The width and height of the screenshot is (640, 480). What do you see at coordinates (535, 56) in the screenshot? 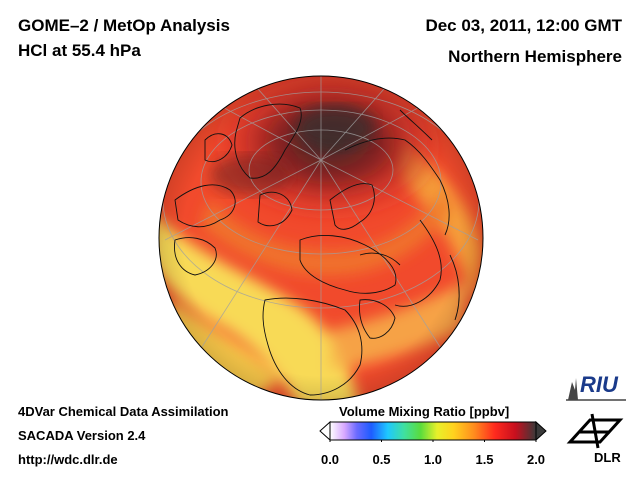
I see `map-region: Northern Hemisphere` at bounding box center [535, 56].